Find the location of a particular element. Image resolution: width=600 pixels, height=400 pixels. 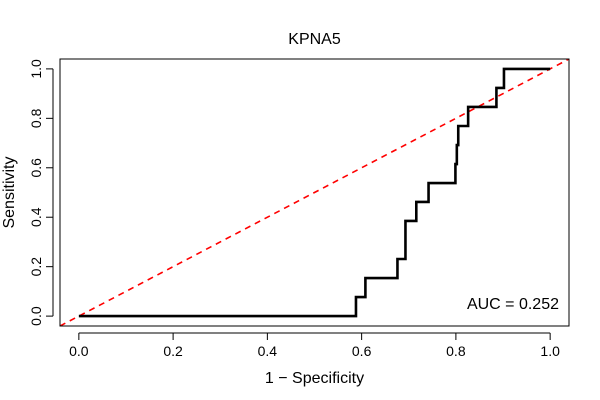

x-tick-label: 0.0 is located at coordinates (79, 351).